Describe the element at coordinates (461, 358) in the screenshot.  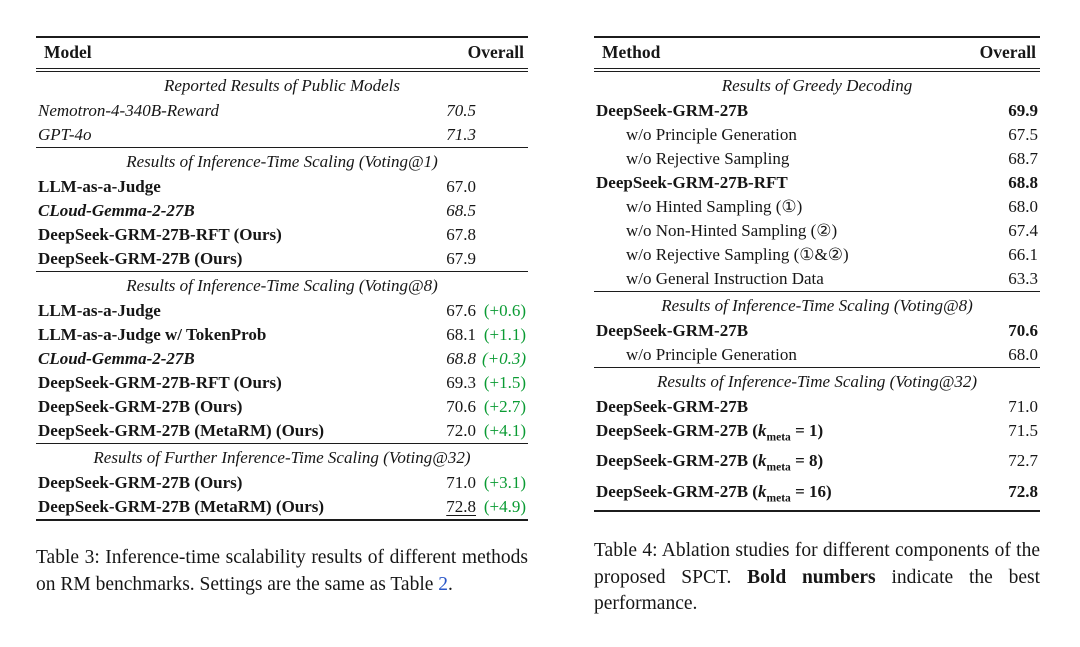
I see `overall-score: 68.8` at that location.